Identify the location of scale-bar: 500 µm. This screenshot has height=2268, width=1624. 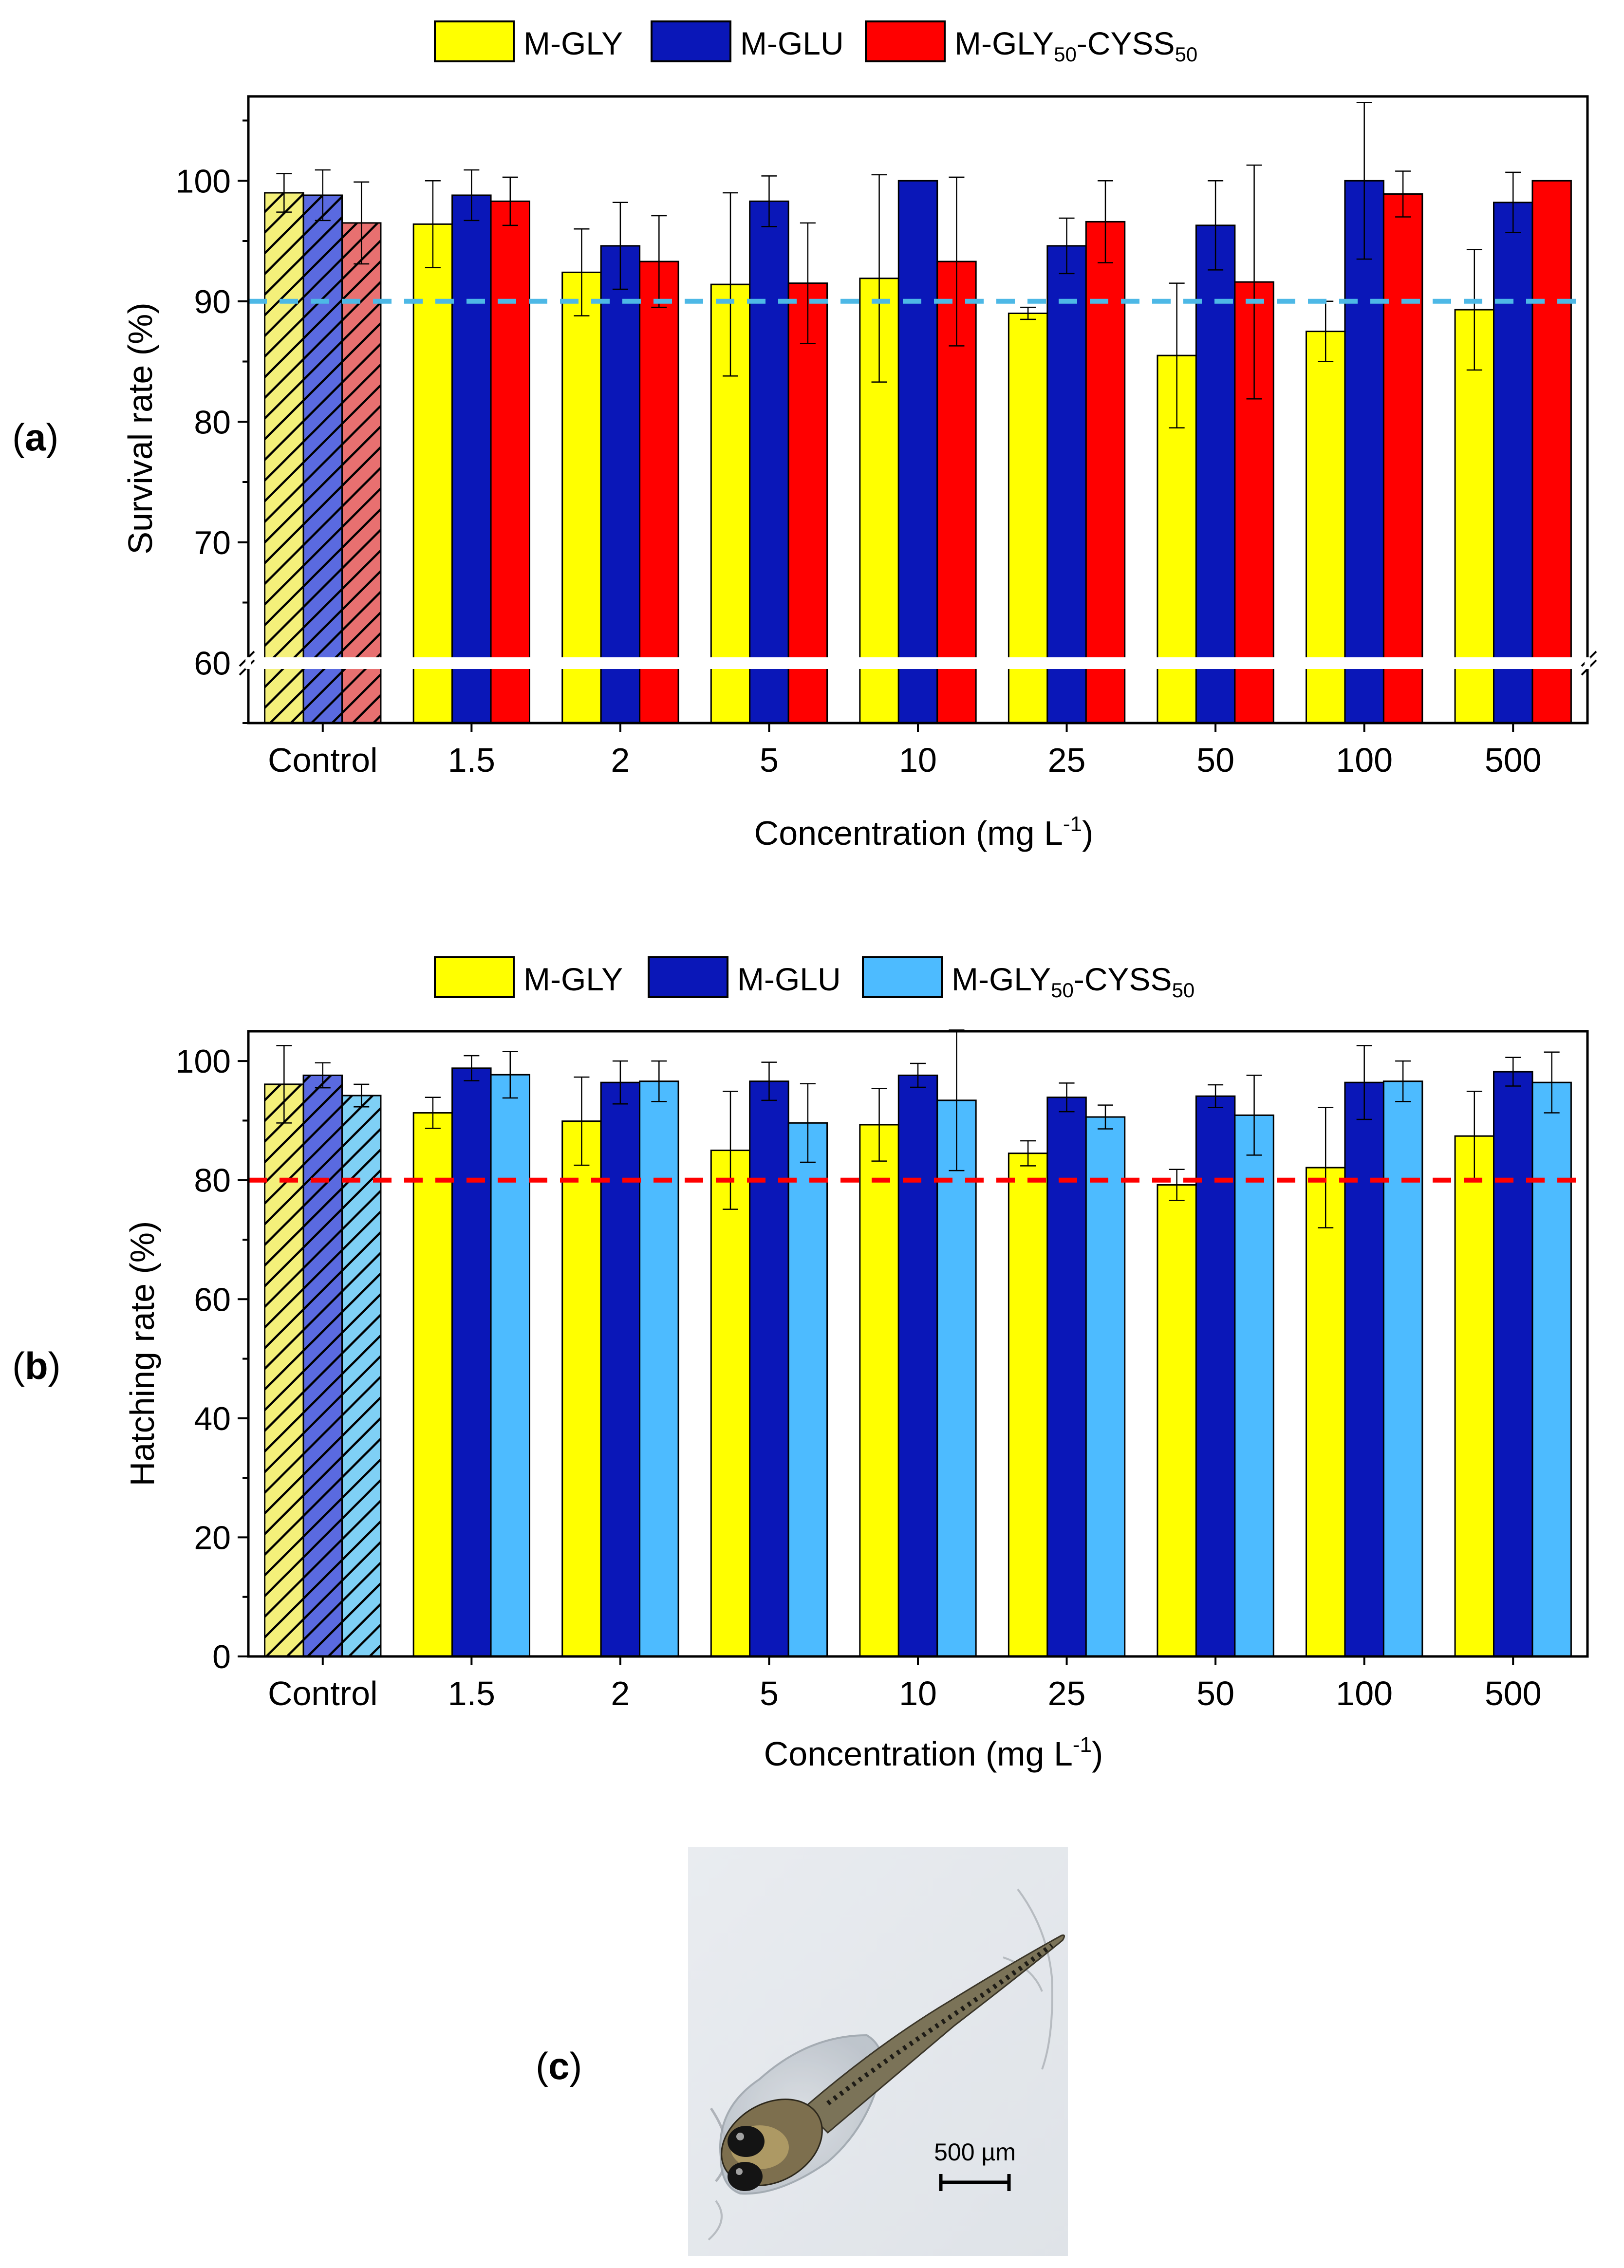
(975, 2164).